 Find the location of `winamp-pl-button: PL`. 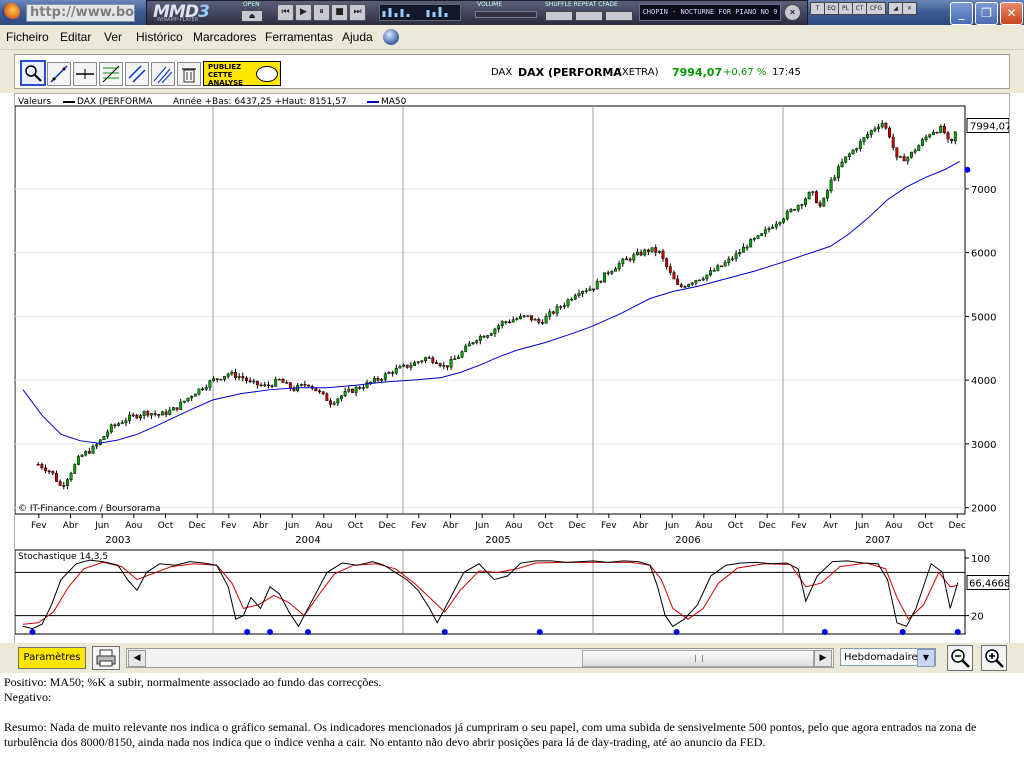

winamp-pl-button: PL is located at coordinates (845, 8).